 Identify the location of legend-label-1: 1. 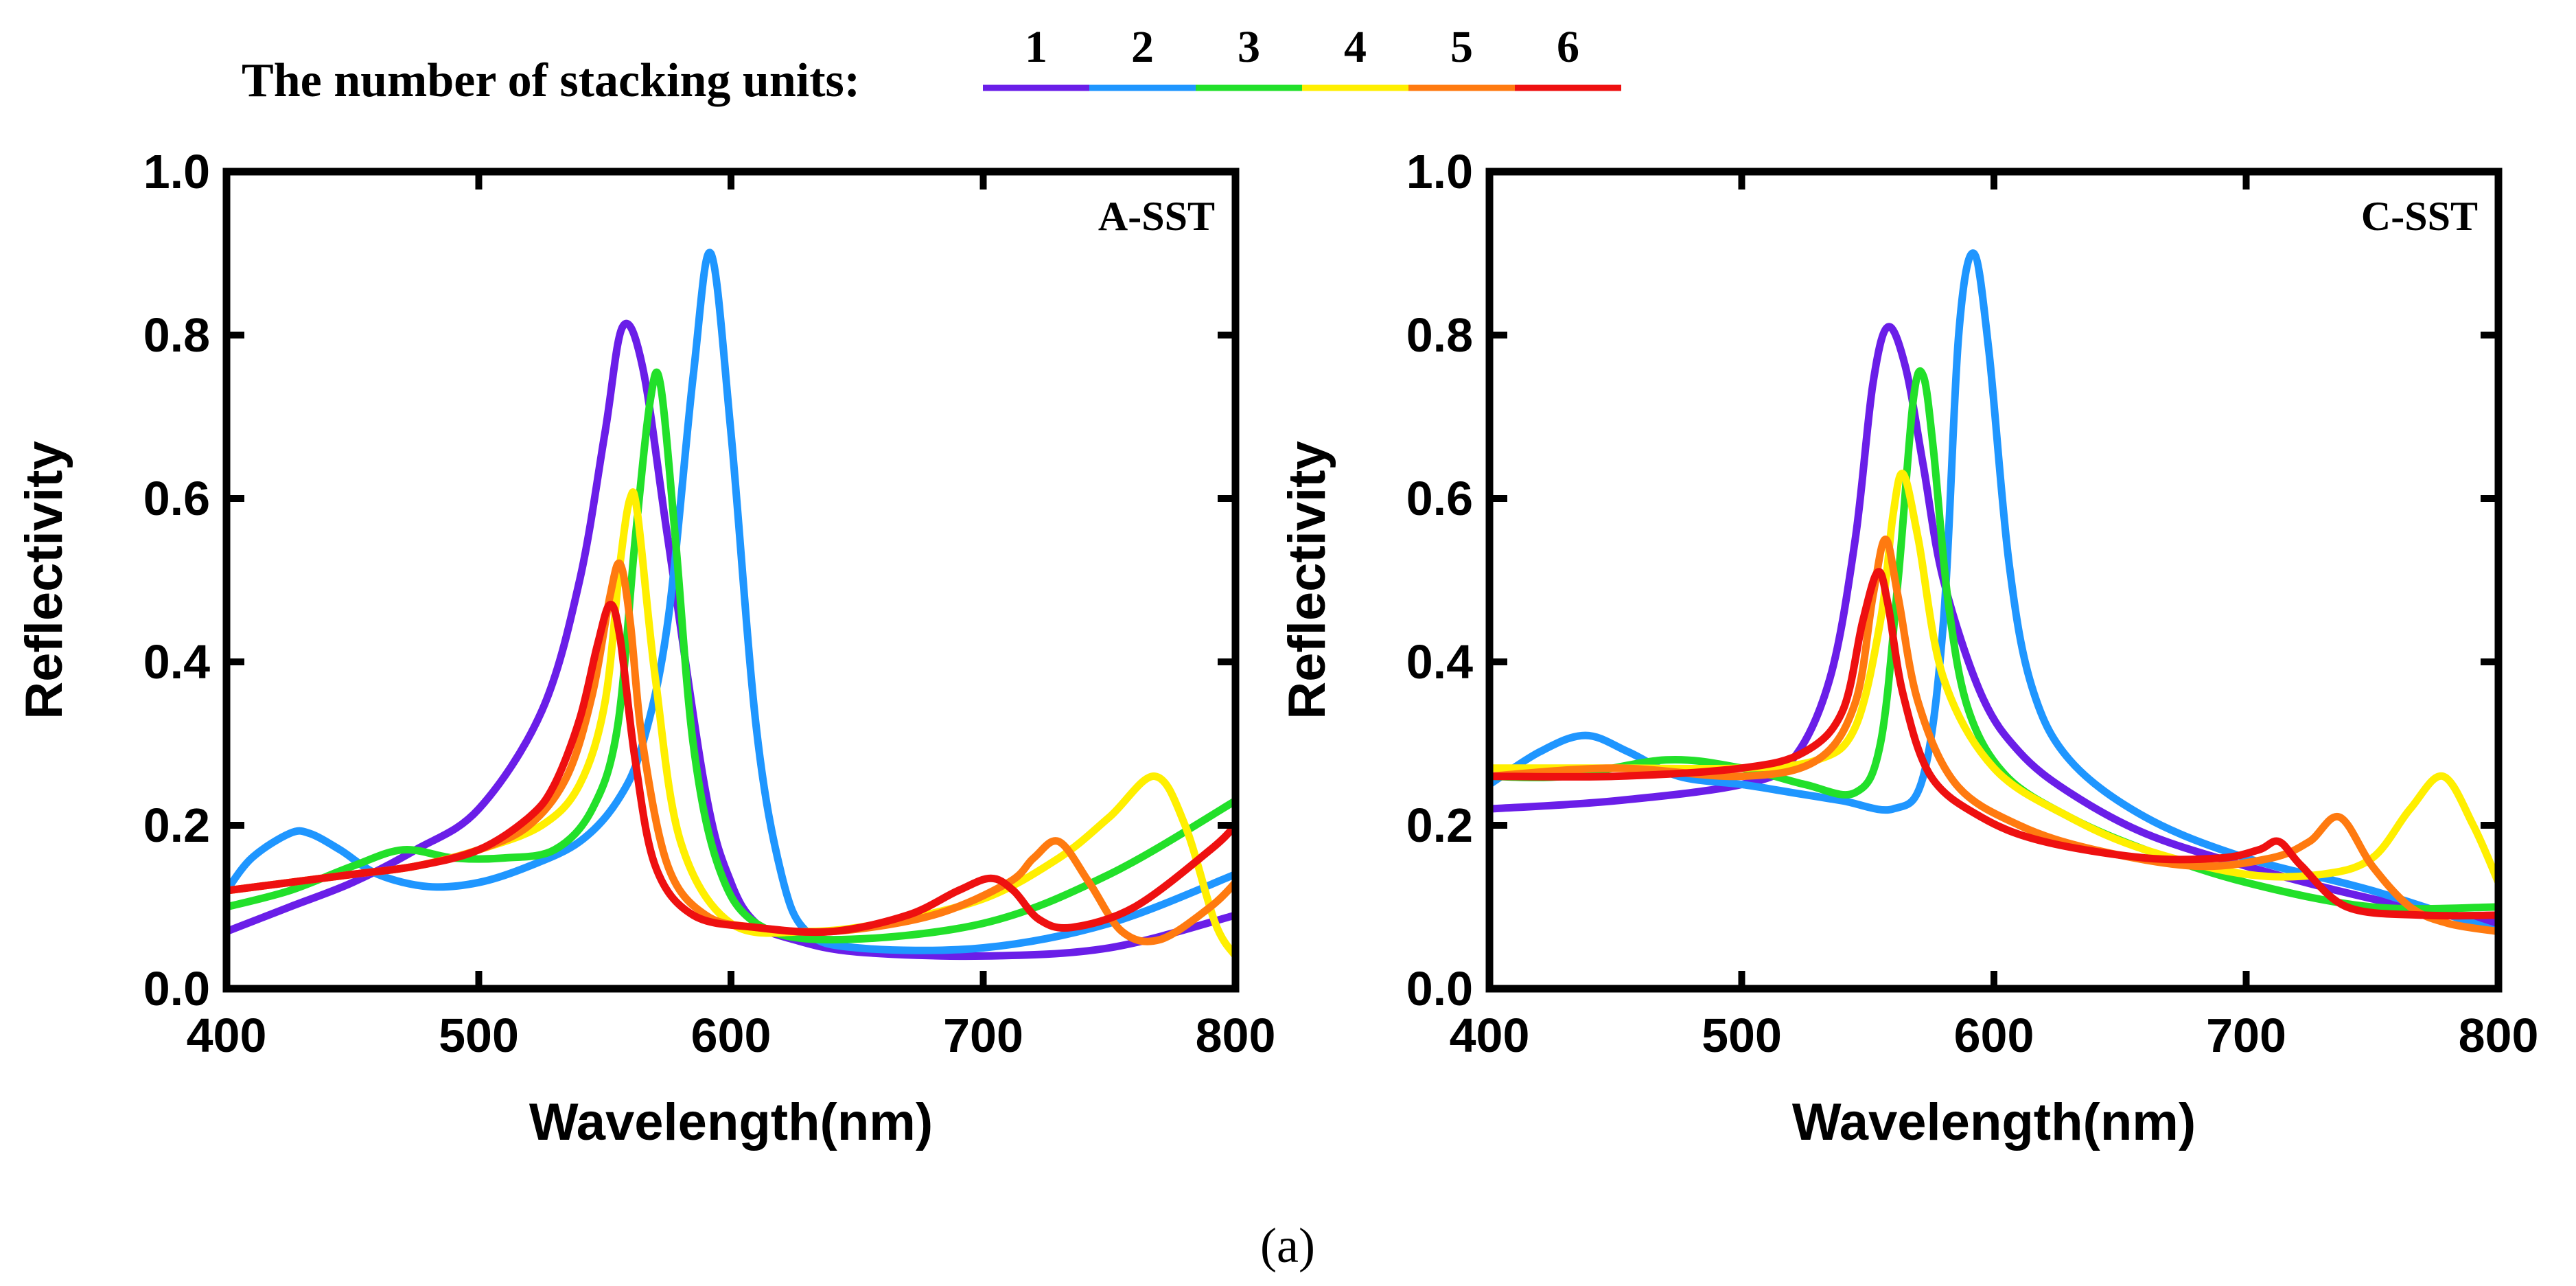
(1036, 47).